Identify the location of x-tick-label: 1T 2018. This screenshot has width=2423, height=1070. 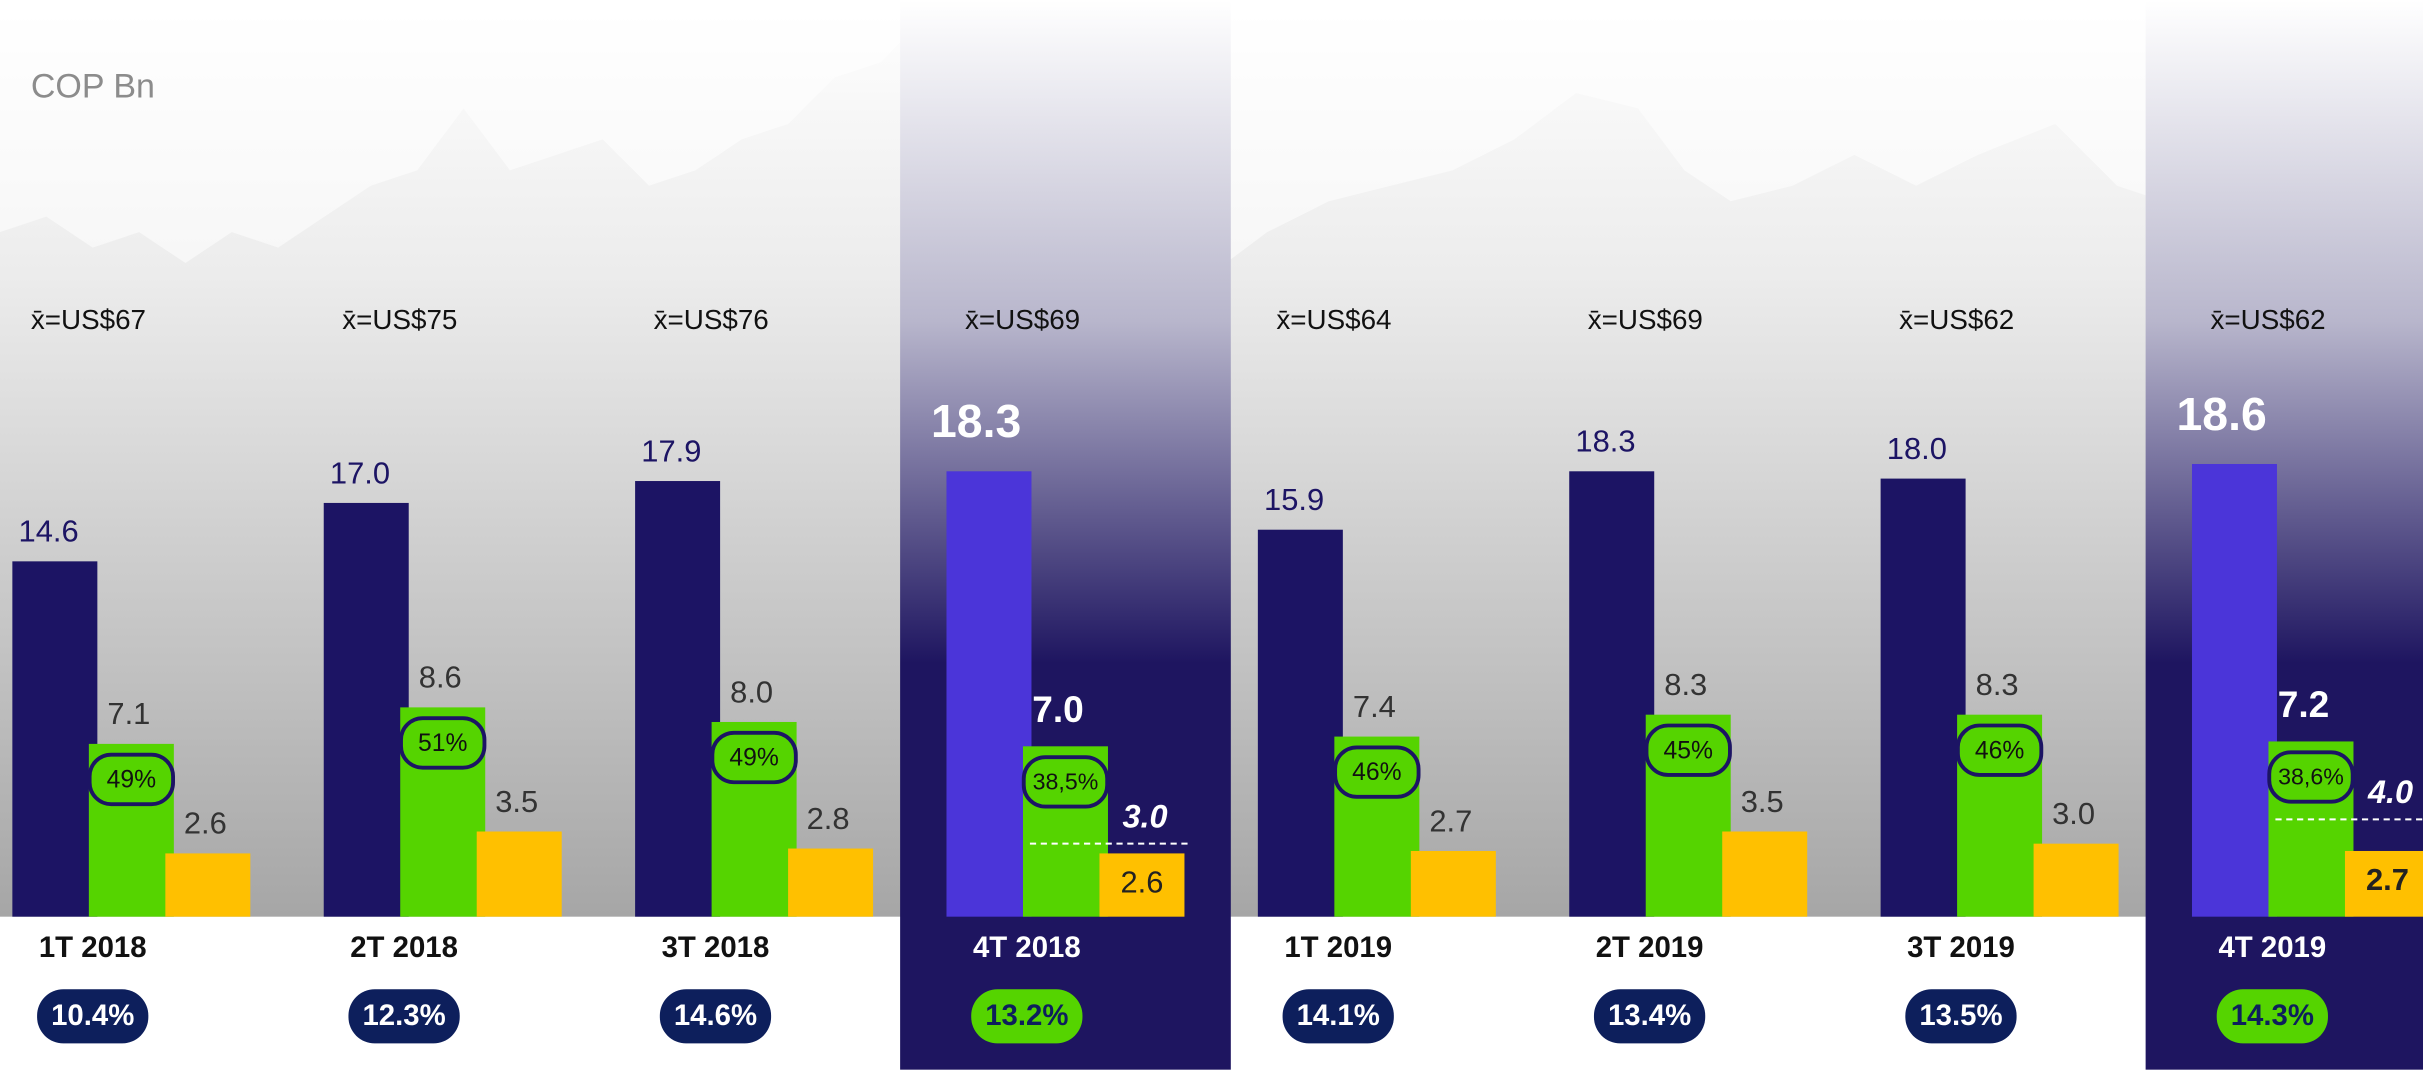
(93, 947).